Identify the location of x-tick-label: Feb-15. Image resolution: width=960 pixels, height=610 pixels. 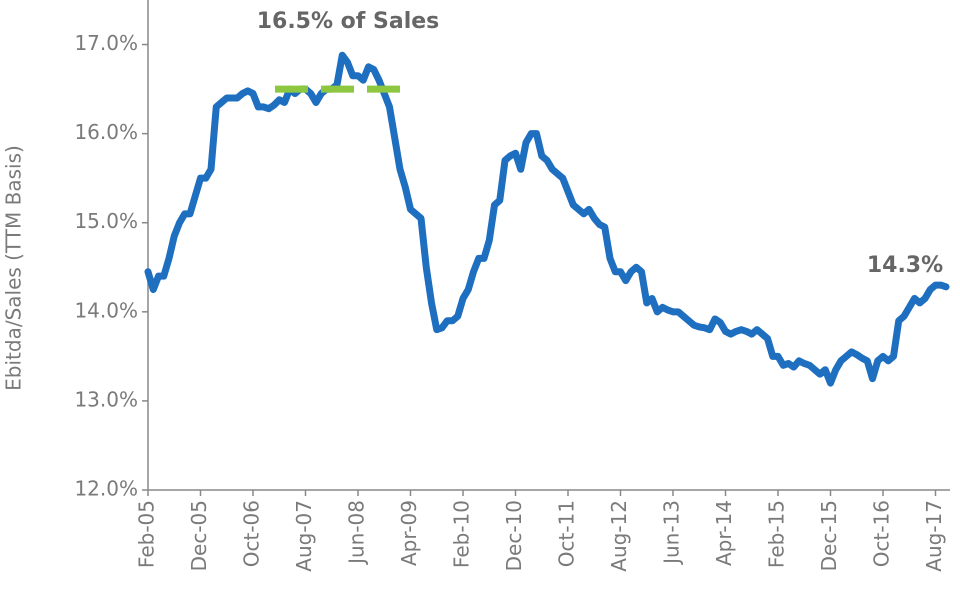
(777, 534).